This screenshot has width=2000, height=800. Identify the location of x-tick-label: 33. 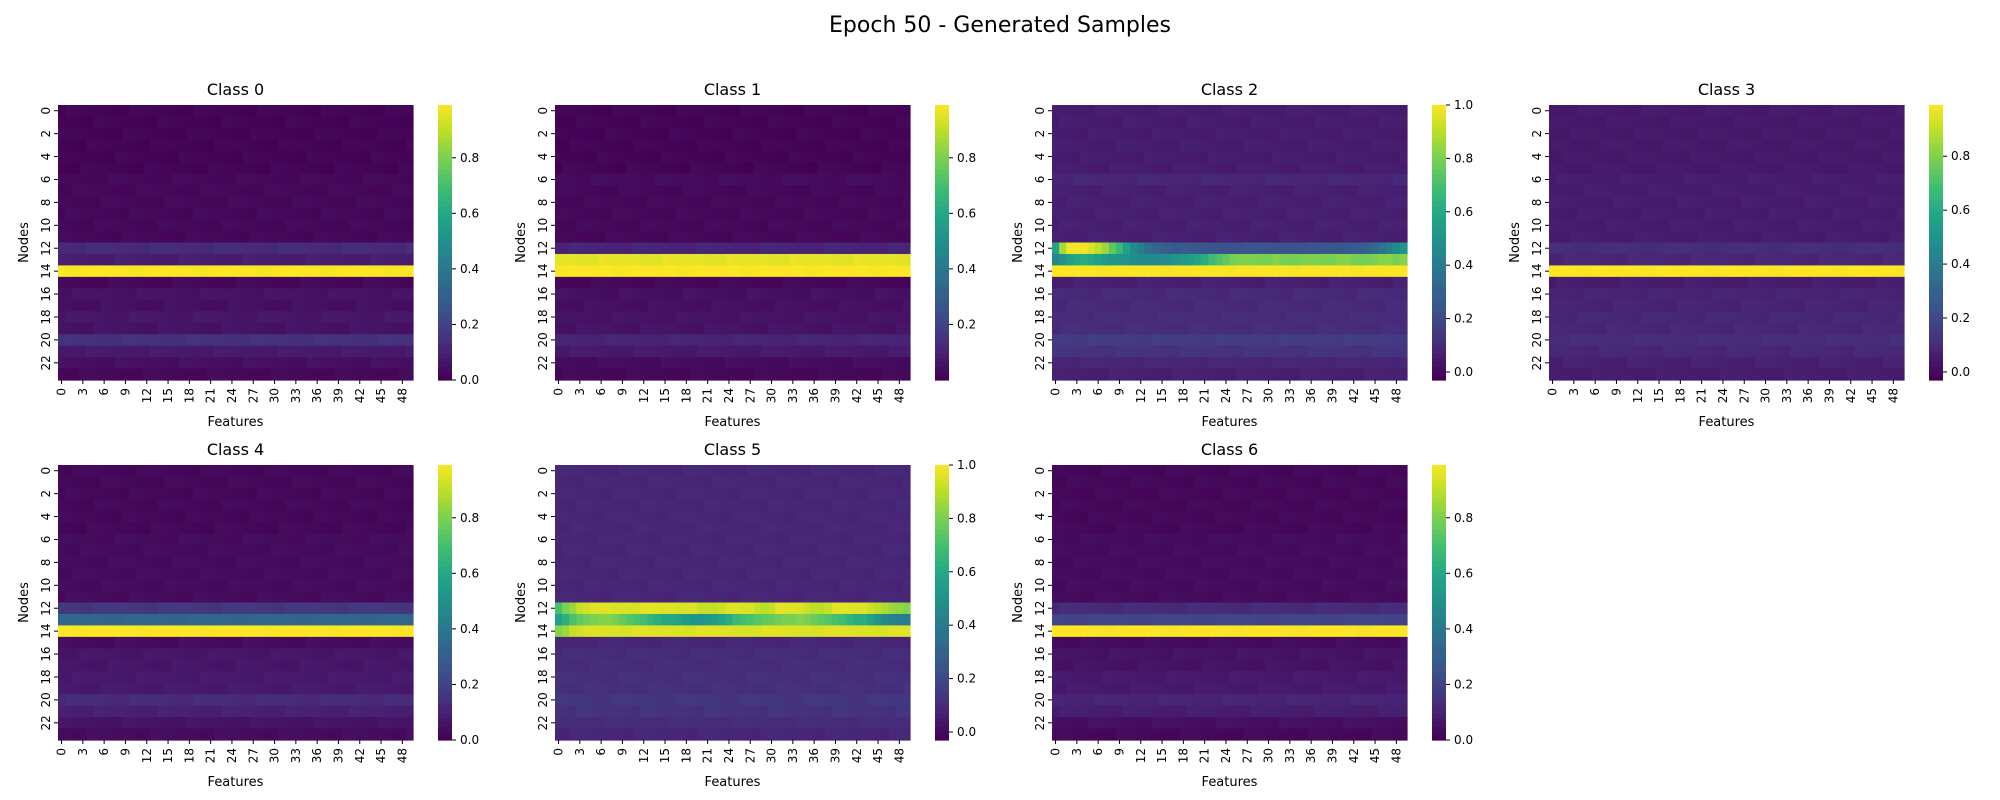
(296, 395).